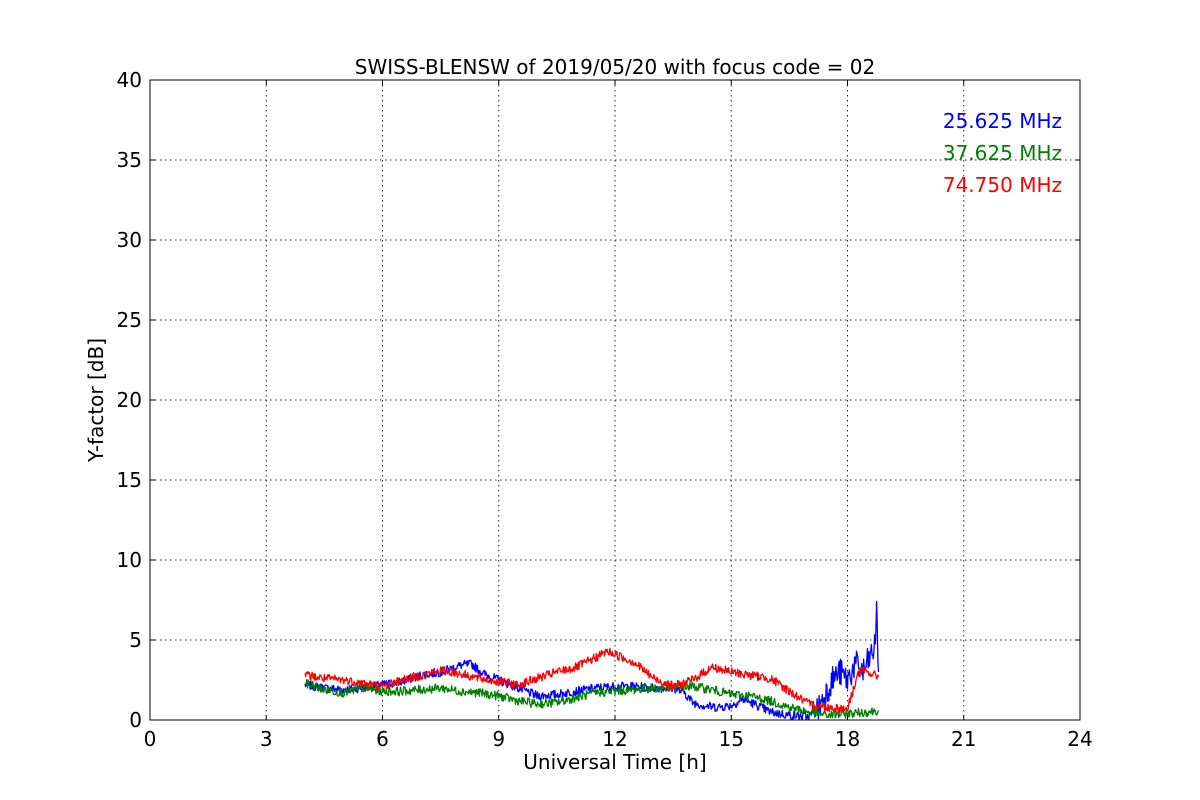 This screenshot has width=1200, height=800. What do you see at coordinates (1002, 121) in the screenshot?
I see `legend-label-0: 25.625 MHz` at bounding box center [1002, 121].